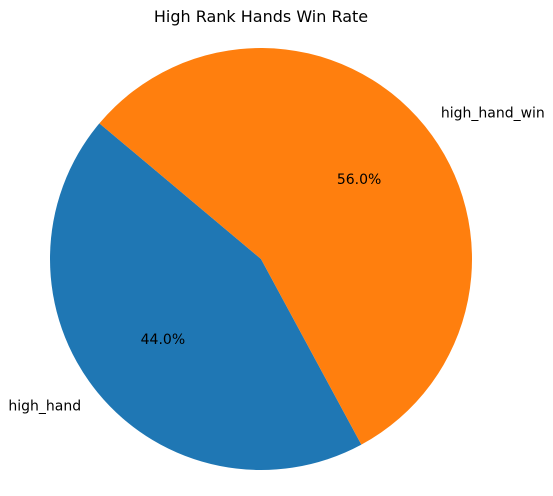 Image resolution: width=553 pixels, height=496 pixels. What do you see at coordinates (44, 407) in the screenshot?
I see `slice-label-high-hand: high_hand` at bounding box center [44, 407].